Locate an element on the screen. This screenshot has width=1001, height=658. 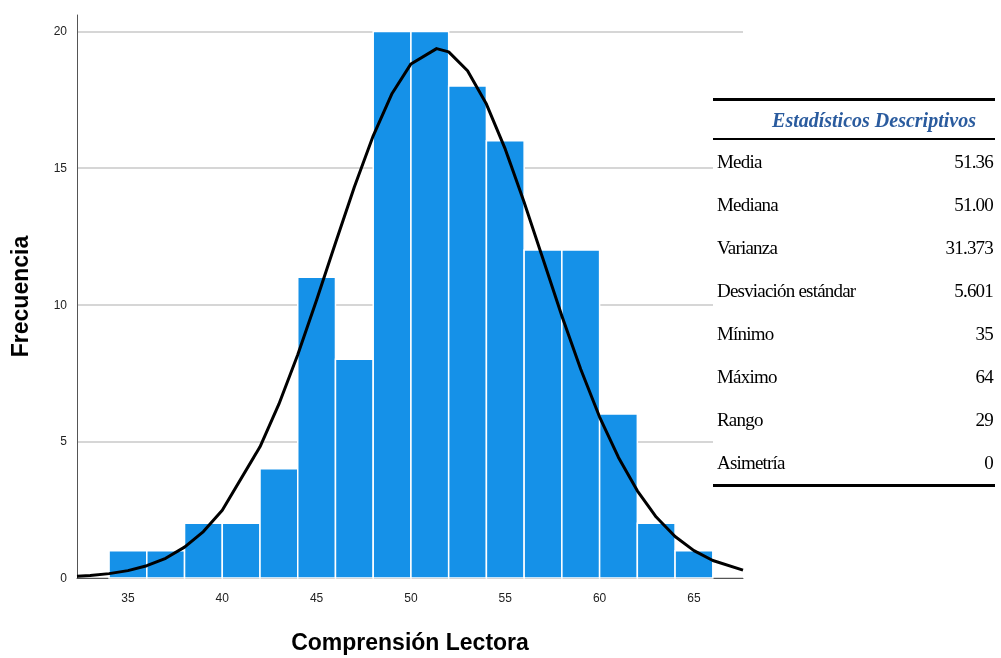
text: 0 is located at coordinates (988, 463).